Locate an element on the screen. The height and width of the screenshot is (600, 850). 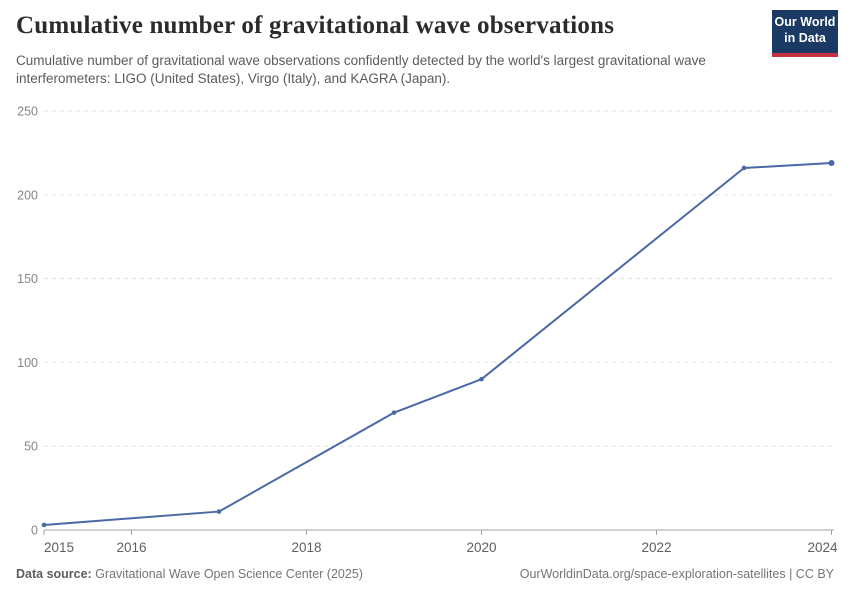
x-axis-tick-label: 2015 is located at coordinates (59, 547).